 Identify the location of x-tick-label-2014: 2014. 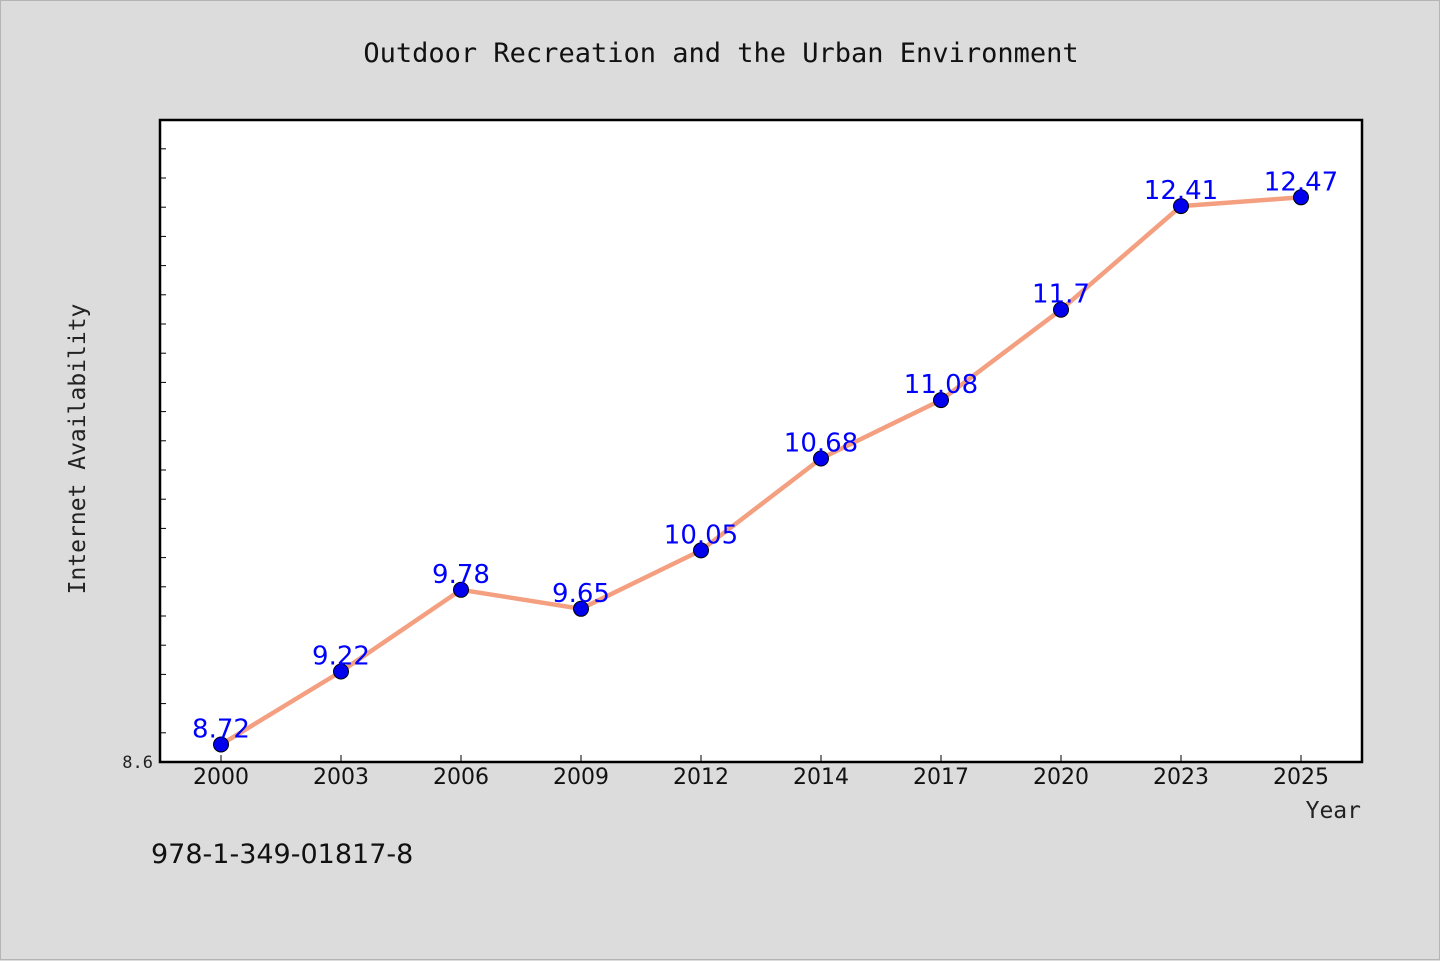
(821, 777).